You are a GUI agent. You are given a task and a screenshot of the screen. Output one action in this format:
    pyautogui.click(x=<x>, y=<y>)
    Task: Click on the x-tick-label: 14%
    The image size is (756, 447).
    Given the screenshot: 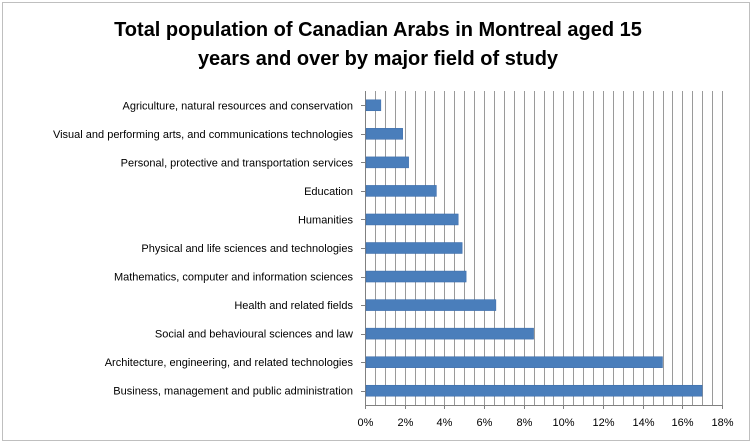 What is the action you would take?
    pyautogui.click(x=643, y=423)
    